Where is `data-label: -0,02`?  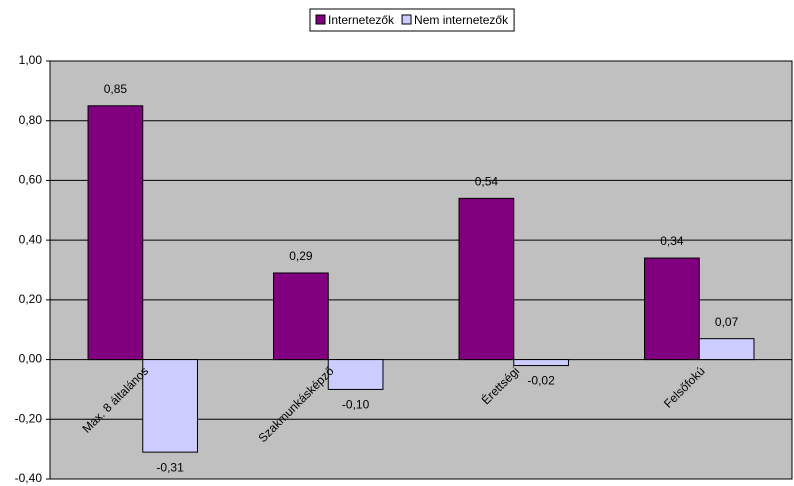 data-label: -0,02 is located at coordinates (541, 381).